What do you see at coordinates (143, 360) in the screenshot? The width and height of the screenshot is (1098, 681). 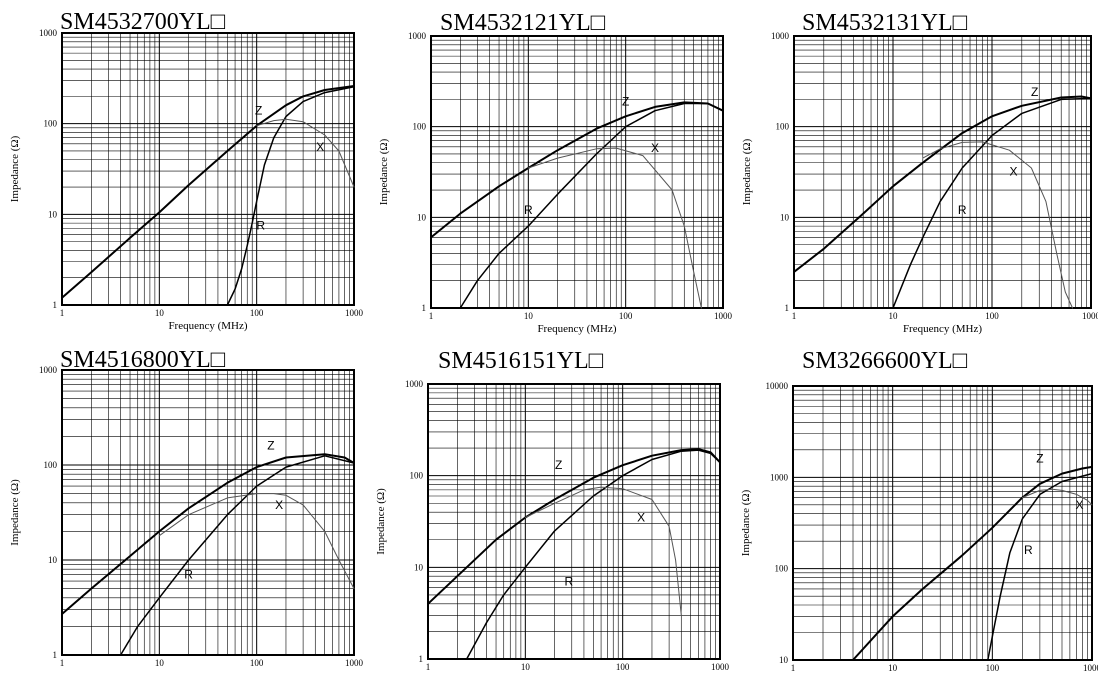 I see `chart-title: SM4516800YL□` at bounding box center [143, 360].